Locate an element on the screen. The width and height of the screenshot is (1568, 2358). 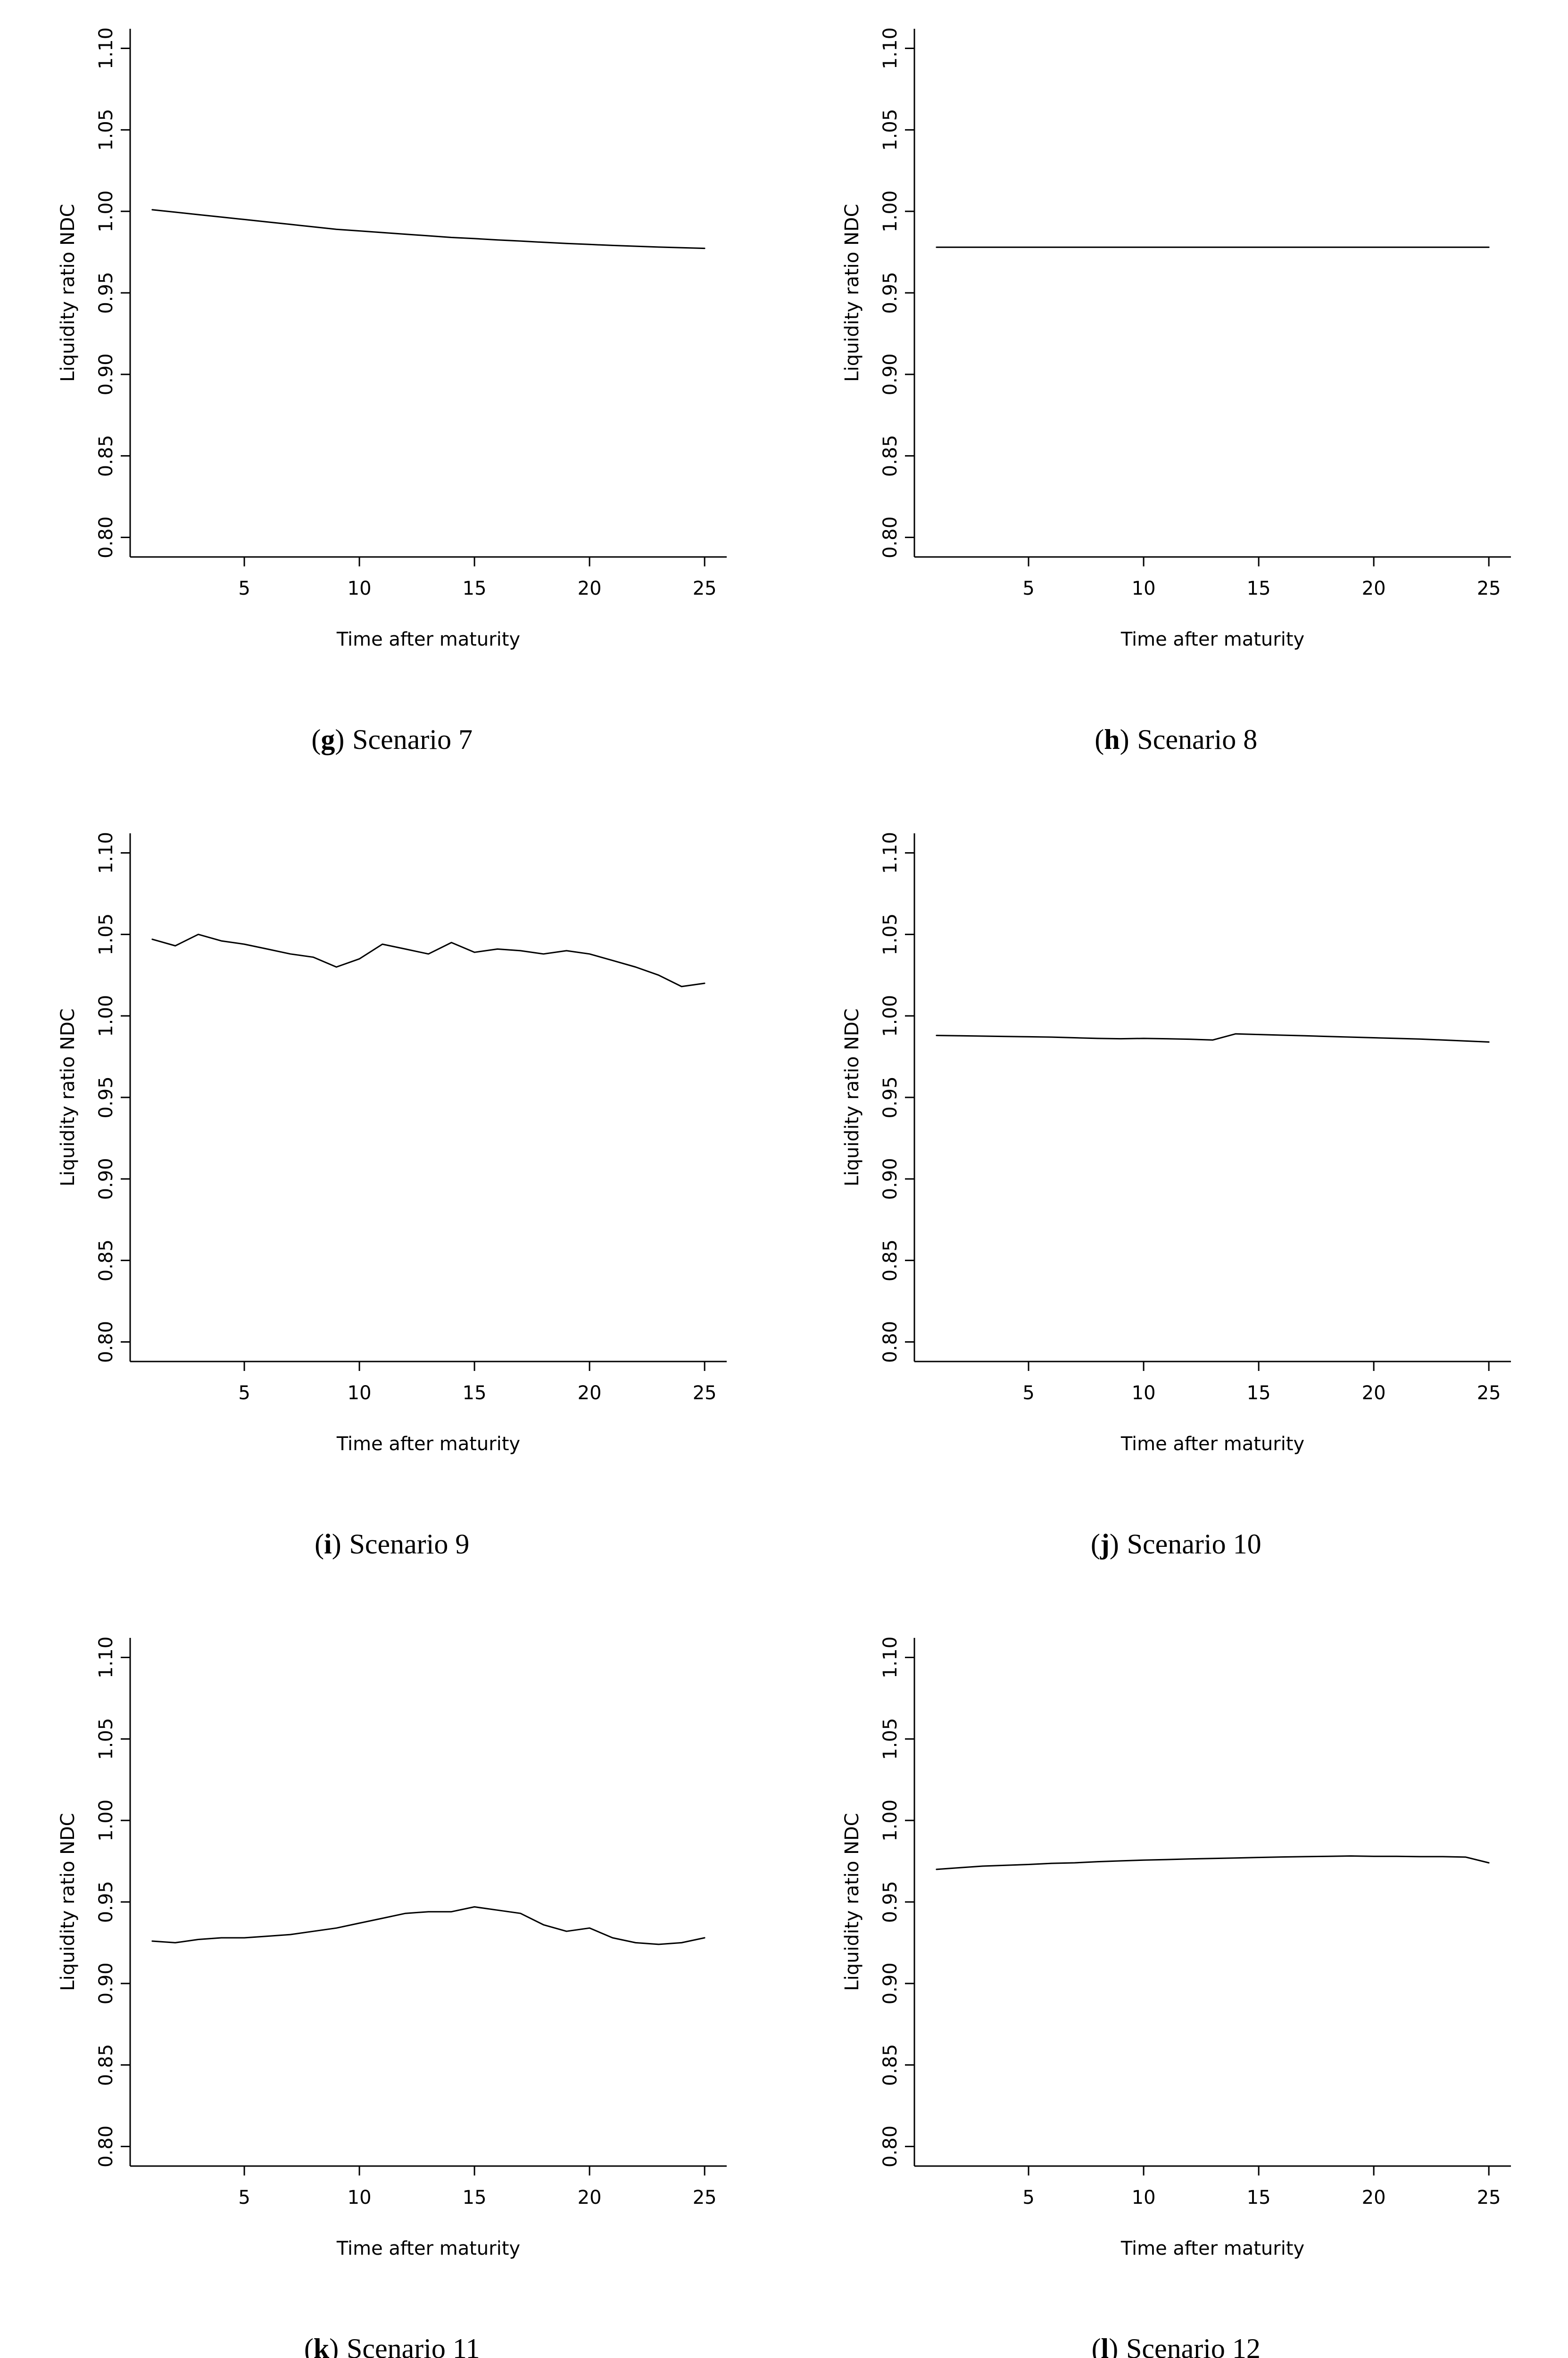
figure-caption: (j) Scenario 10 is located at coordinates (1176, 1544).